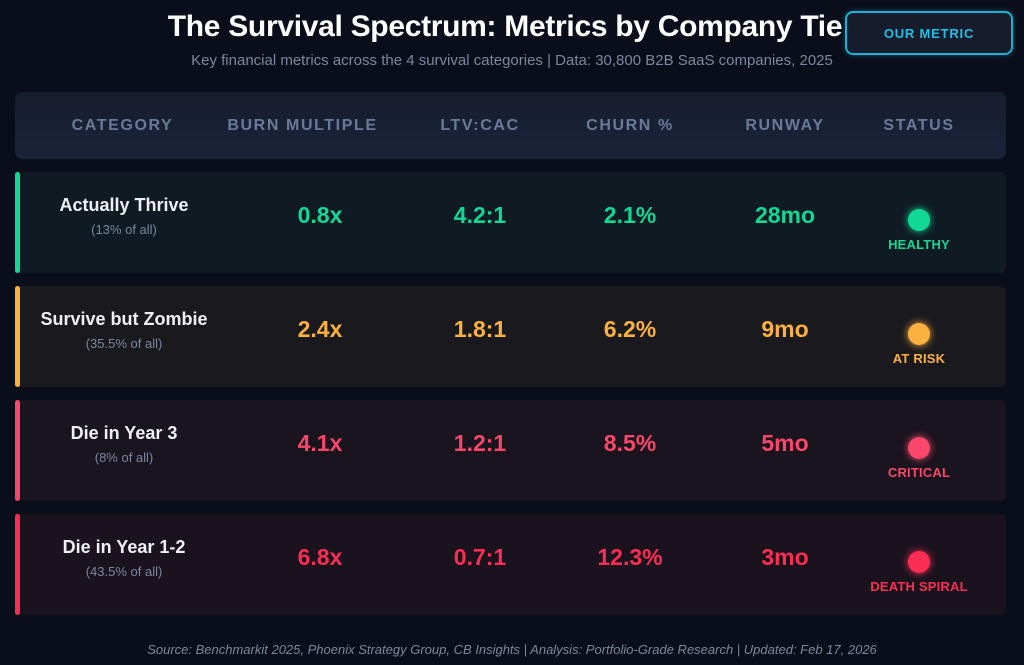 This screenshot has height=665, width=1024. What do you see at coordinates (480, 443) in the screenshot?
I see `ltv-cac-value: 1.2:1` at bounding box center [480, 443].